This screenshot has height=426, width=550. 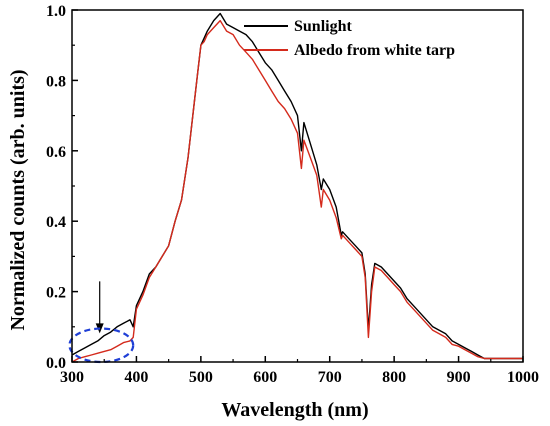 I want to click on y-tick-label: 0.6, so click(x=56, y=152).